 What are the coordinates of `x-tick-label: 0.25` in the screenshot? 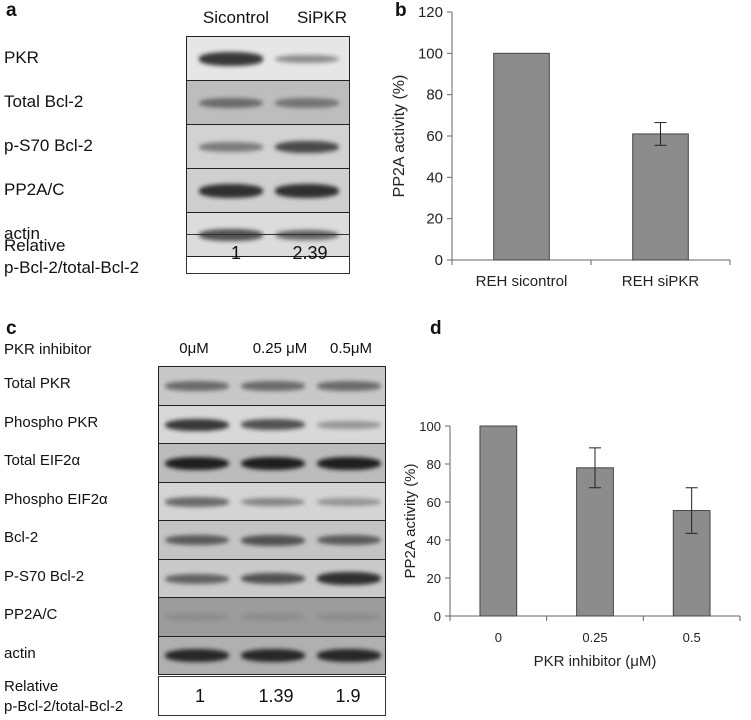 It's located at (594, 637).